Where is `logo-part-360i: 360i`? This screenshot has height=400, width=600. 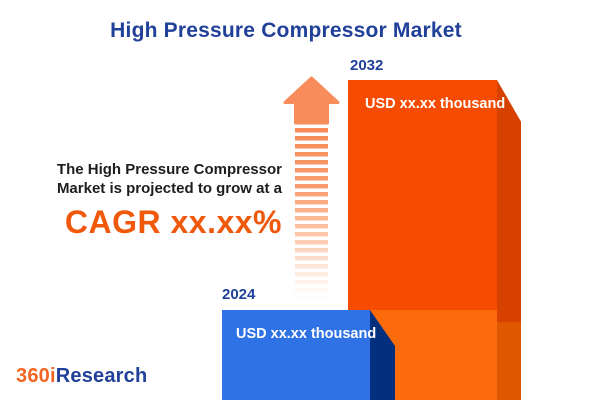
logo-part-360i: 360i is located at coordinates (36, 376).